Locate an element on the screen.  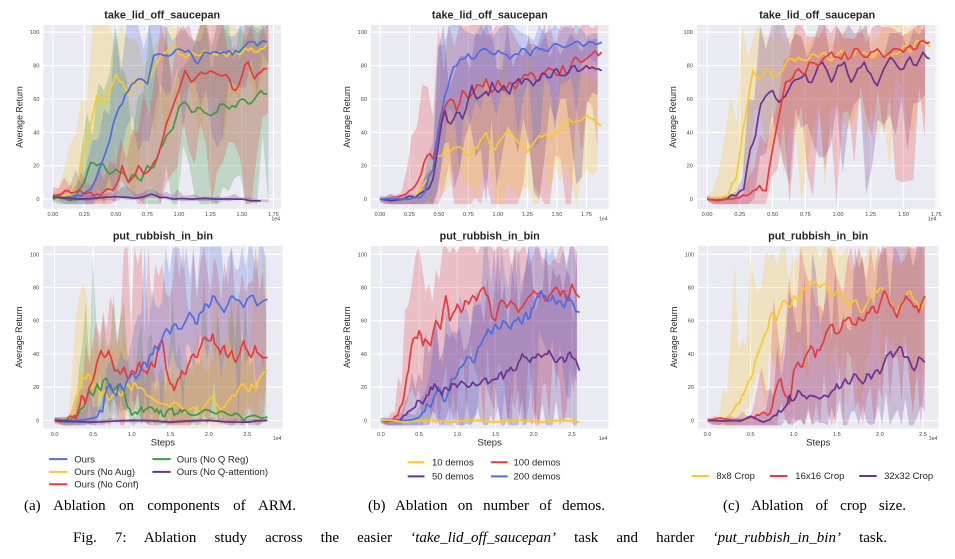
svg-text: 8x8 Crop is located at coordinates (735, 476).